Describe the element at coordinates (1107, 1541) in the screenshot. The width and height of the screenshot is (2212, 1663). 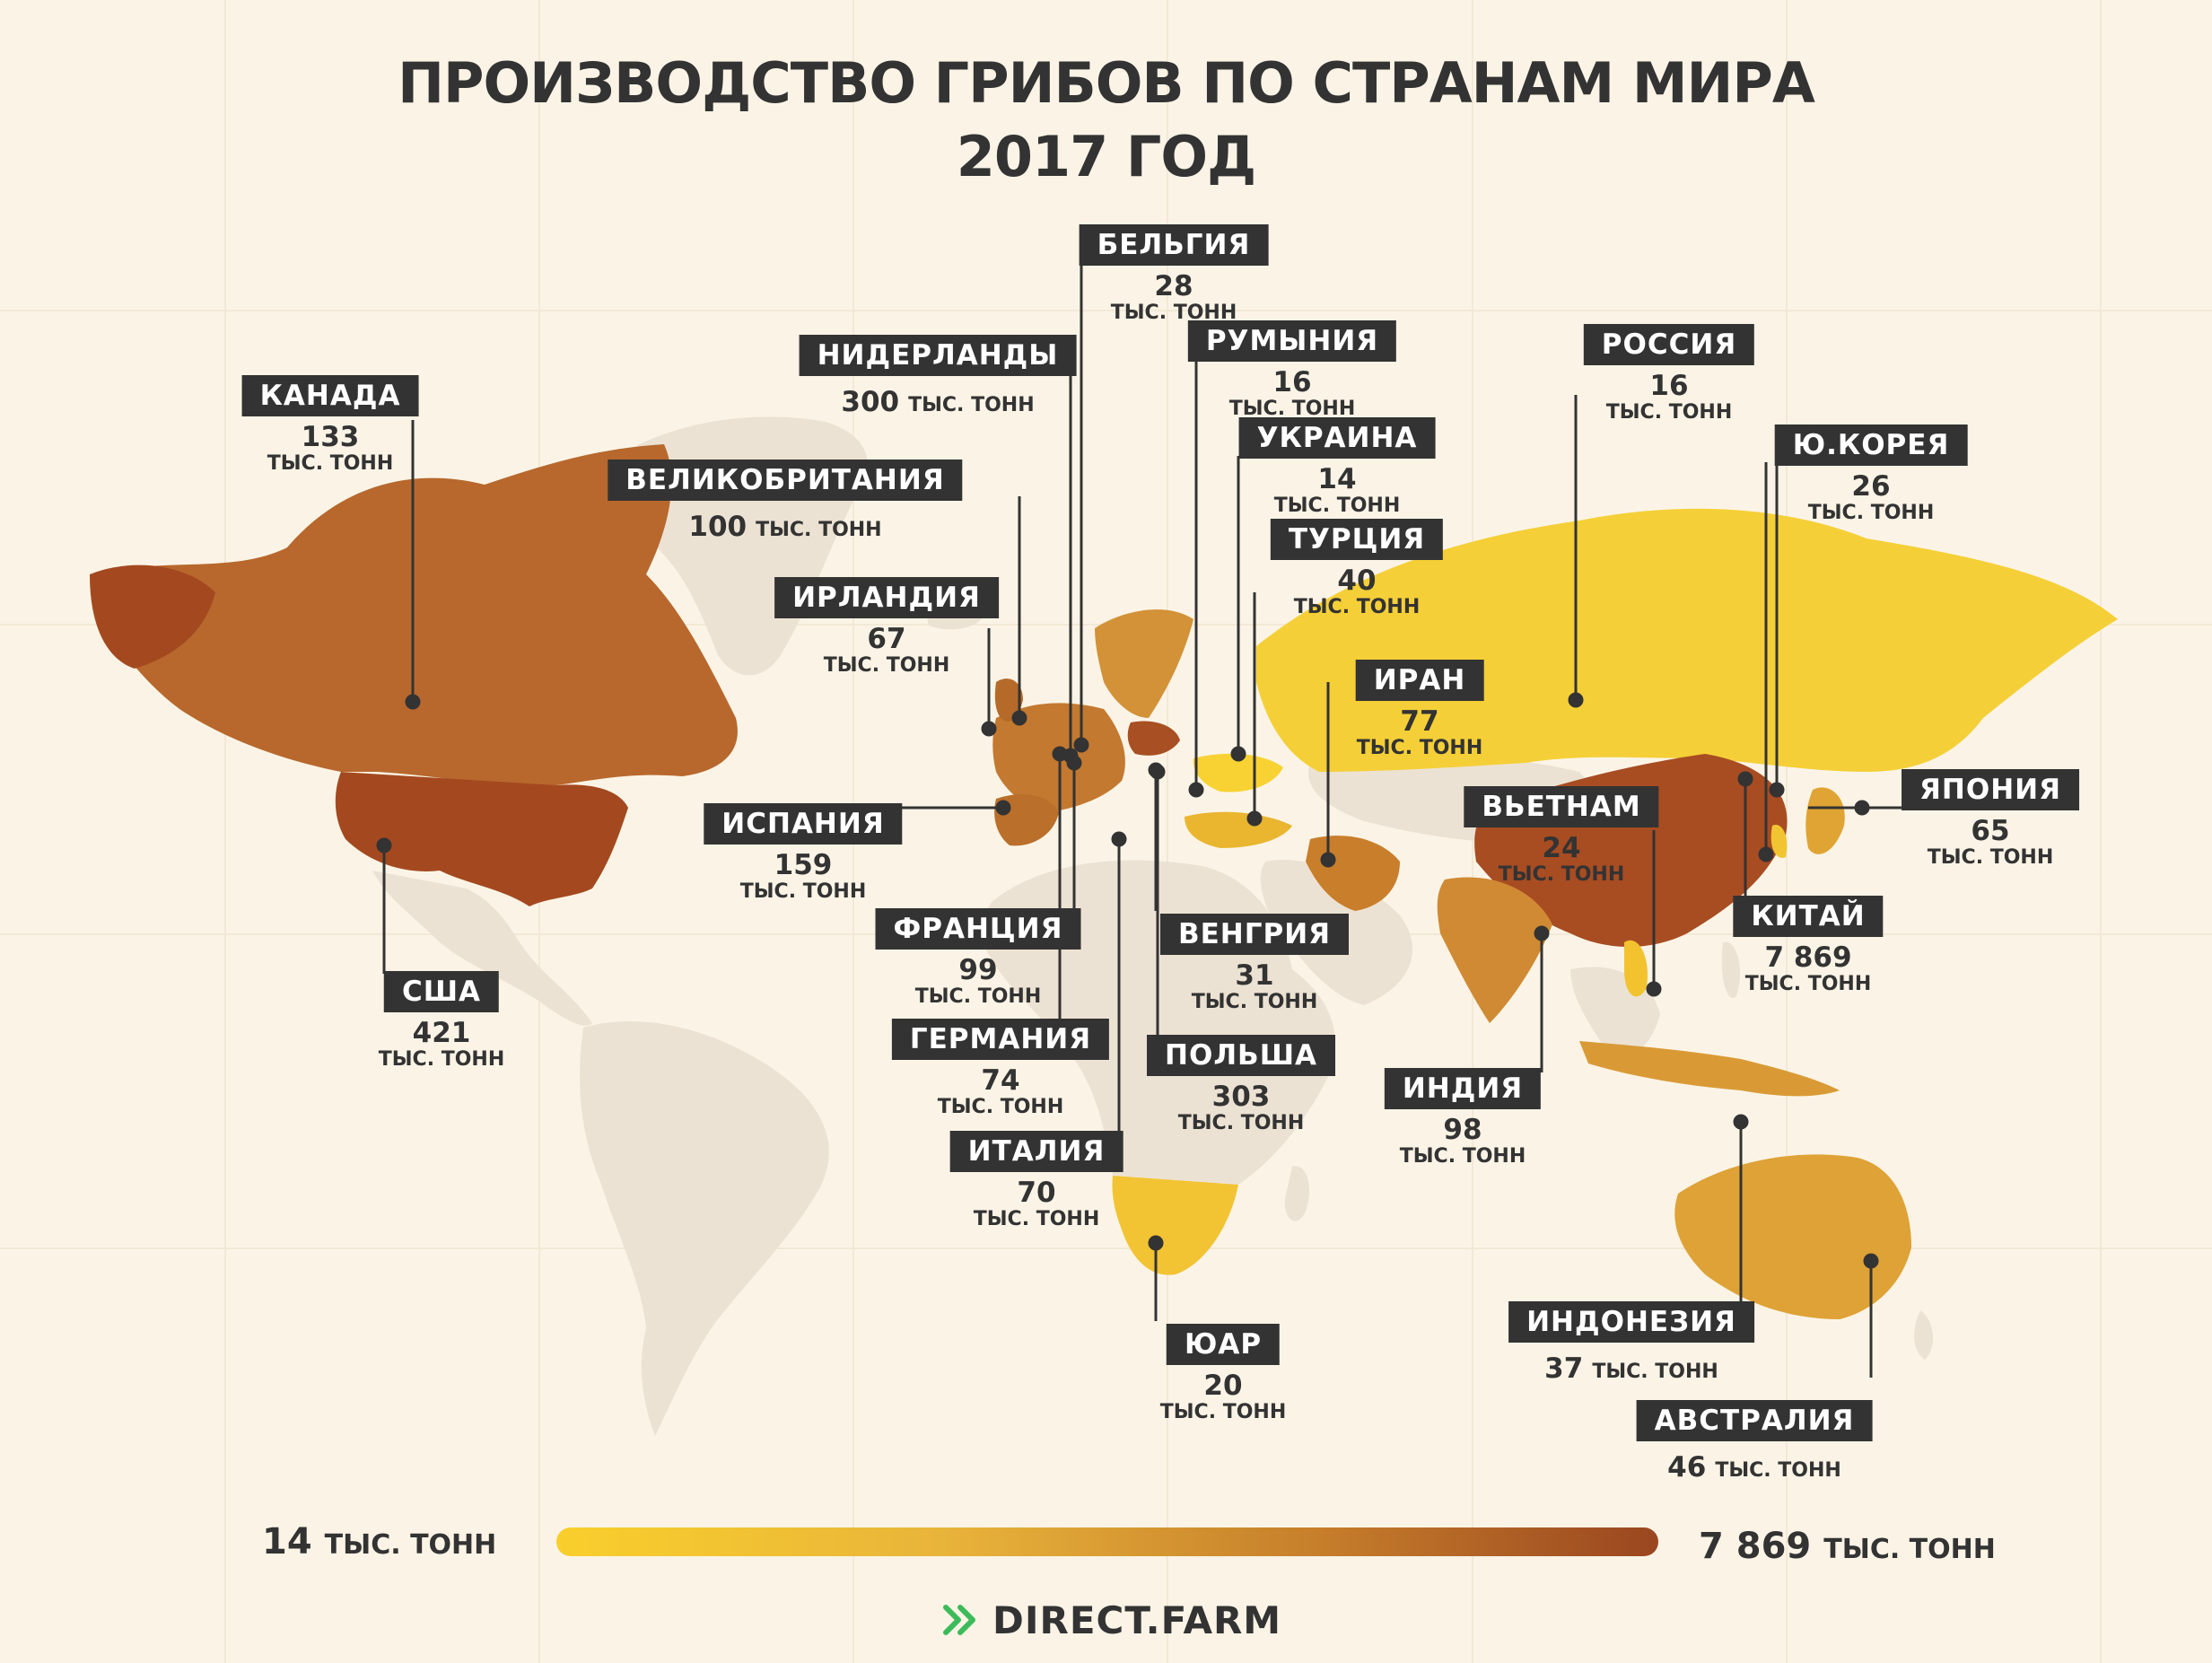
I see `scale-gradient-bar` at that location.